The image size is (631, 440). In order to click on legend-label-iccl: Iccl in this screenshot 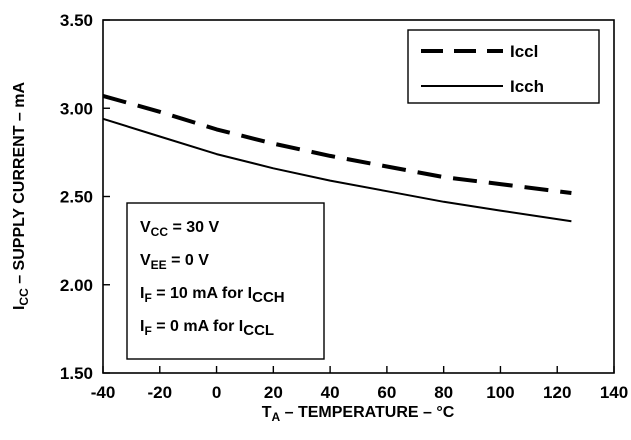, I will do `click(524, 51)`.